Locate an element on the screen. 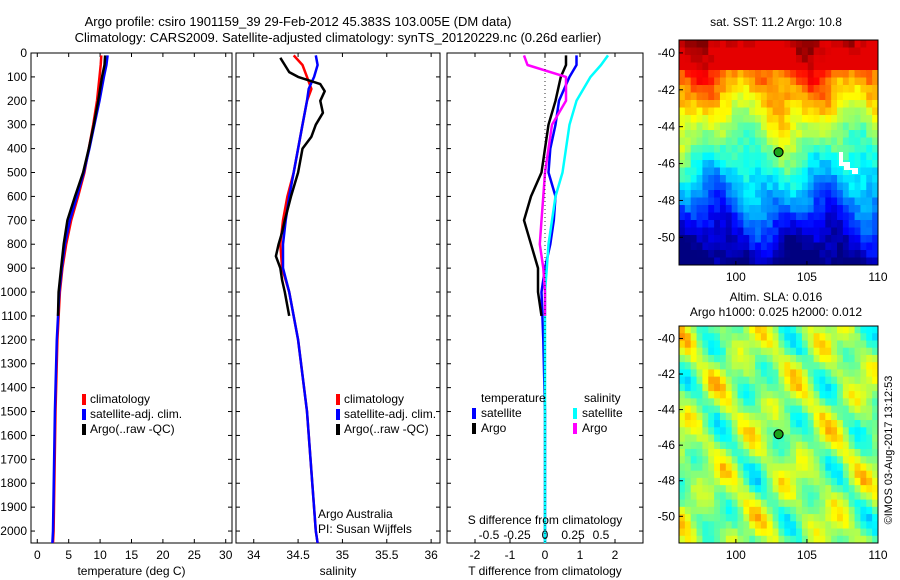 Image resolution: width=900 pixels, height=580 pixels. salinity-tick-label: -0.25 is located at coordinates (517, 535).